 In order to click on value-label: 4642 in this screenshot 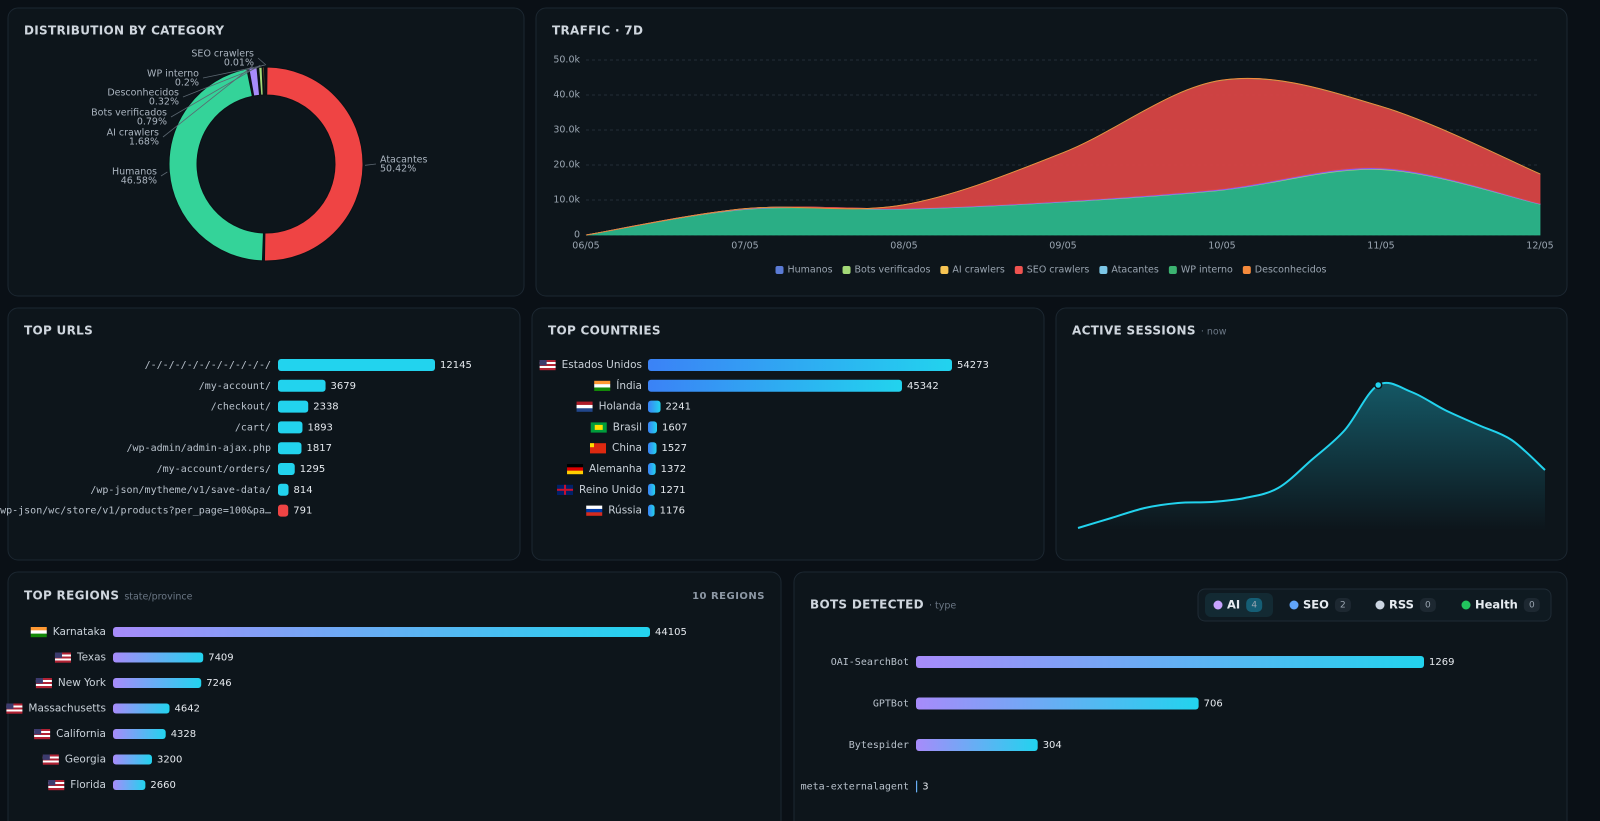, I will do `click(187, 709)`.